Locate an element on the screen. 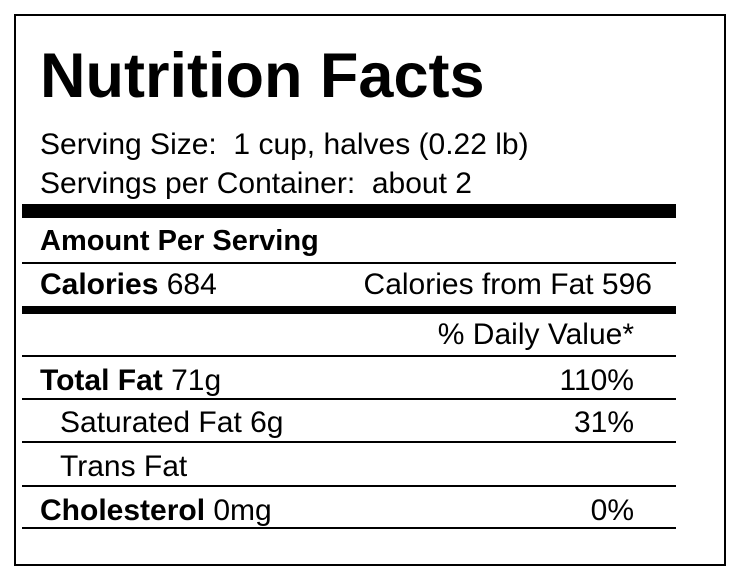  nutrient-label: Saturated Fat is located at coordinates (151, 422).